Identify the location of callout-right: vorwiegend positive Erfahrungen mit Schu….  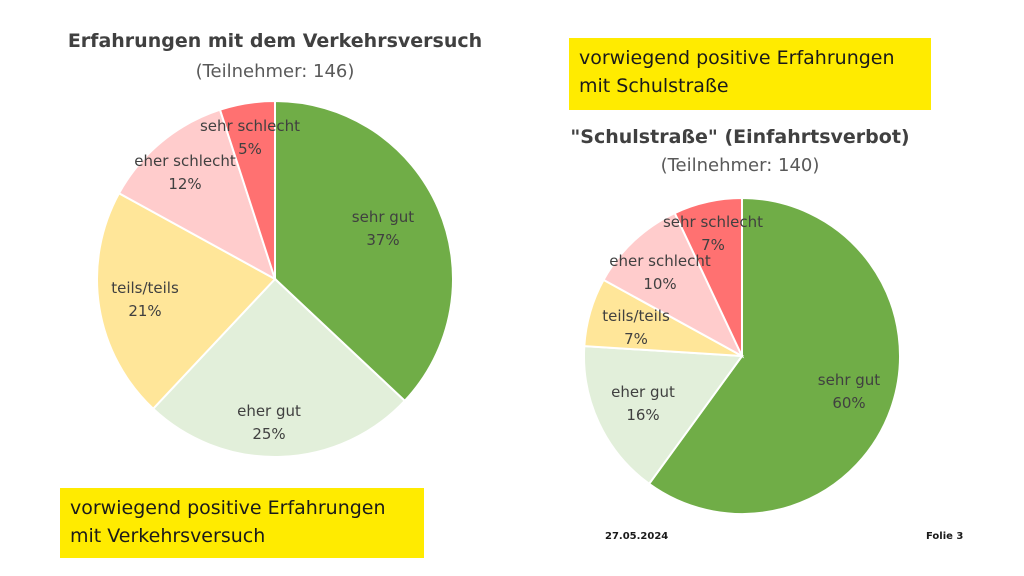
(750, 74).